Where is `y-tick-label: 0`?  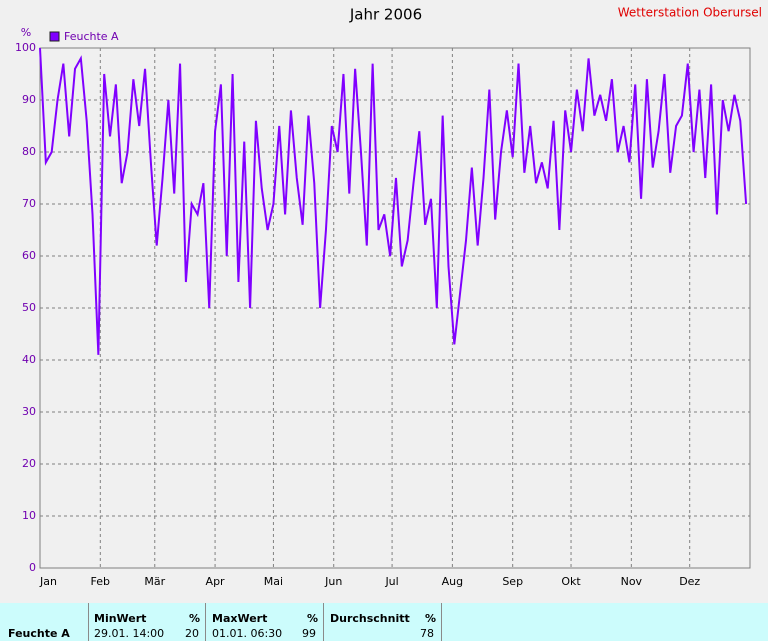
y-tick-label: 0 is located at coordinates (32, 567).